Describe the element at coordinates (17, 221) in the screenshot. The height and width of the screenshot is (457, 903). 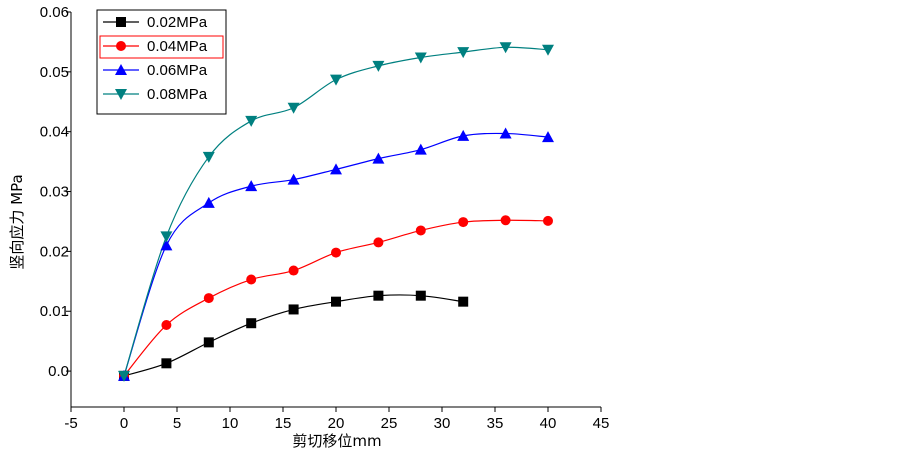
I see `y-axis-title: 竖向应力 MPa` at that location.